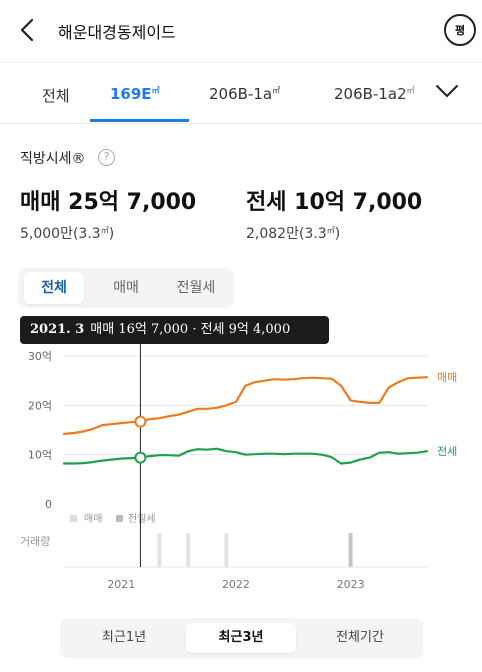  What do you see at coordinates (119, 518) in the screenshot?
I see `volume-legend-rent-swatch` at bounding box center [119, 518].